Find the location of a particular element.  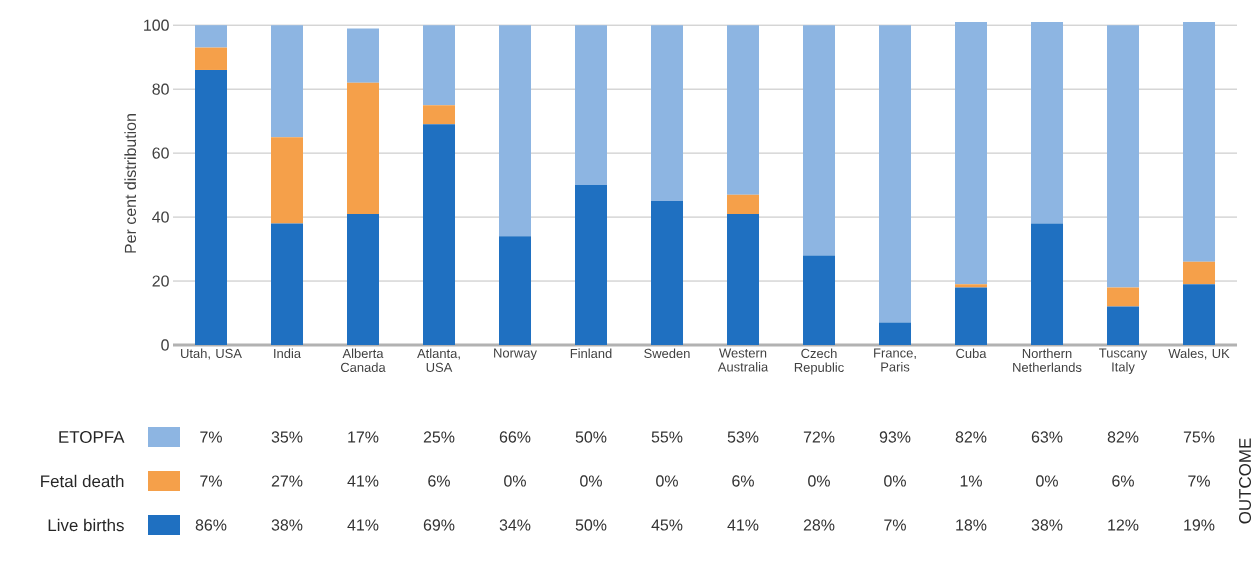

data-label: 45% is located at coordinates (667, 525).